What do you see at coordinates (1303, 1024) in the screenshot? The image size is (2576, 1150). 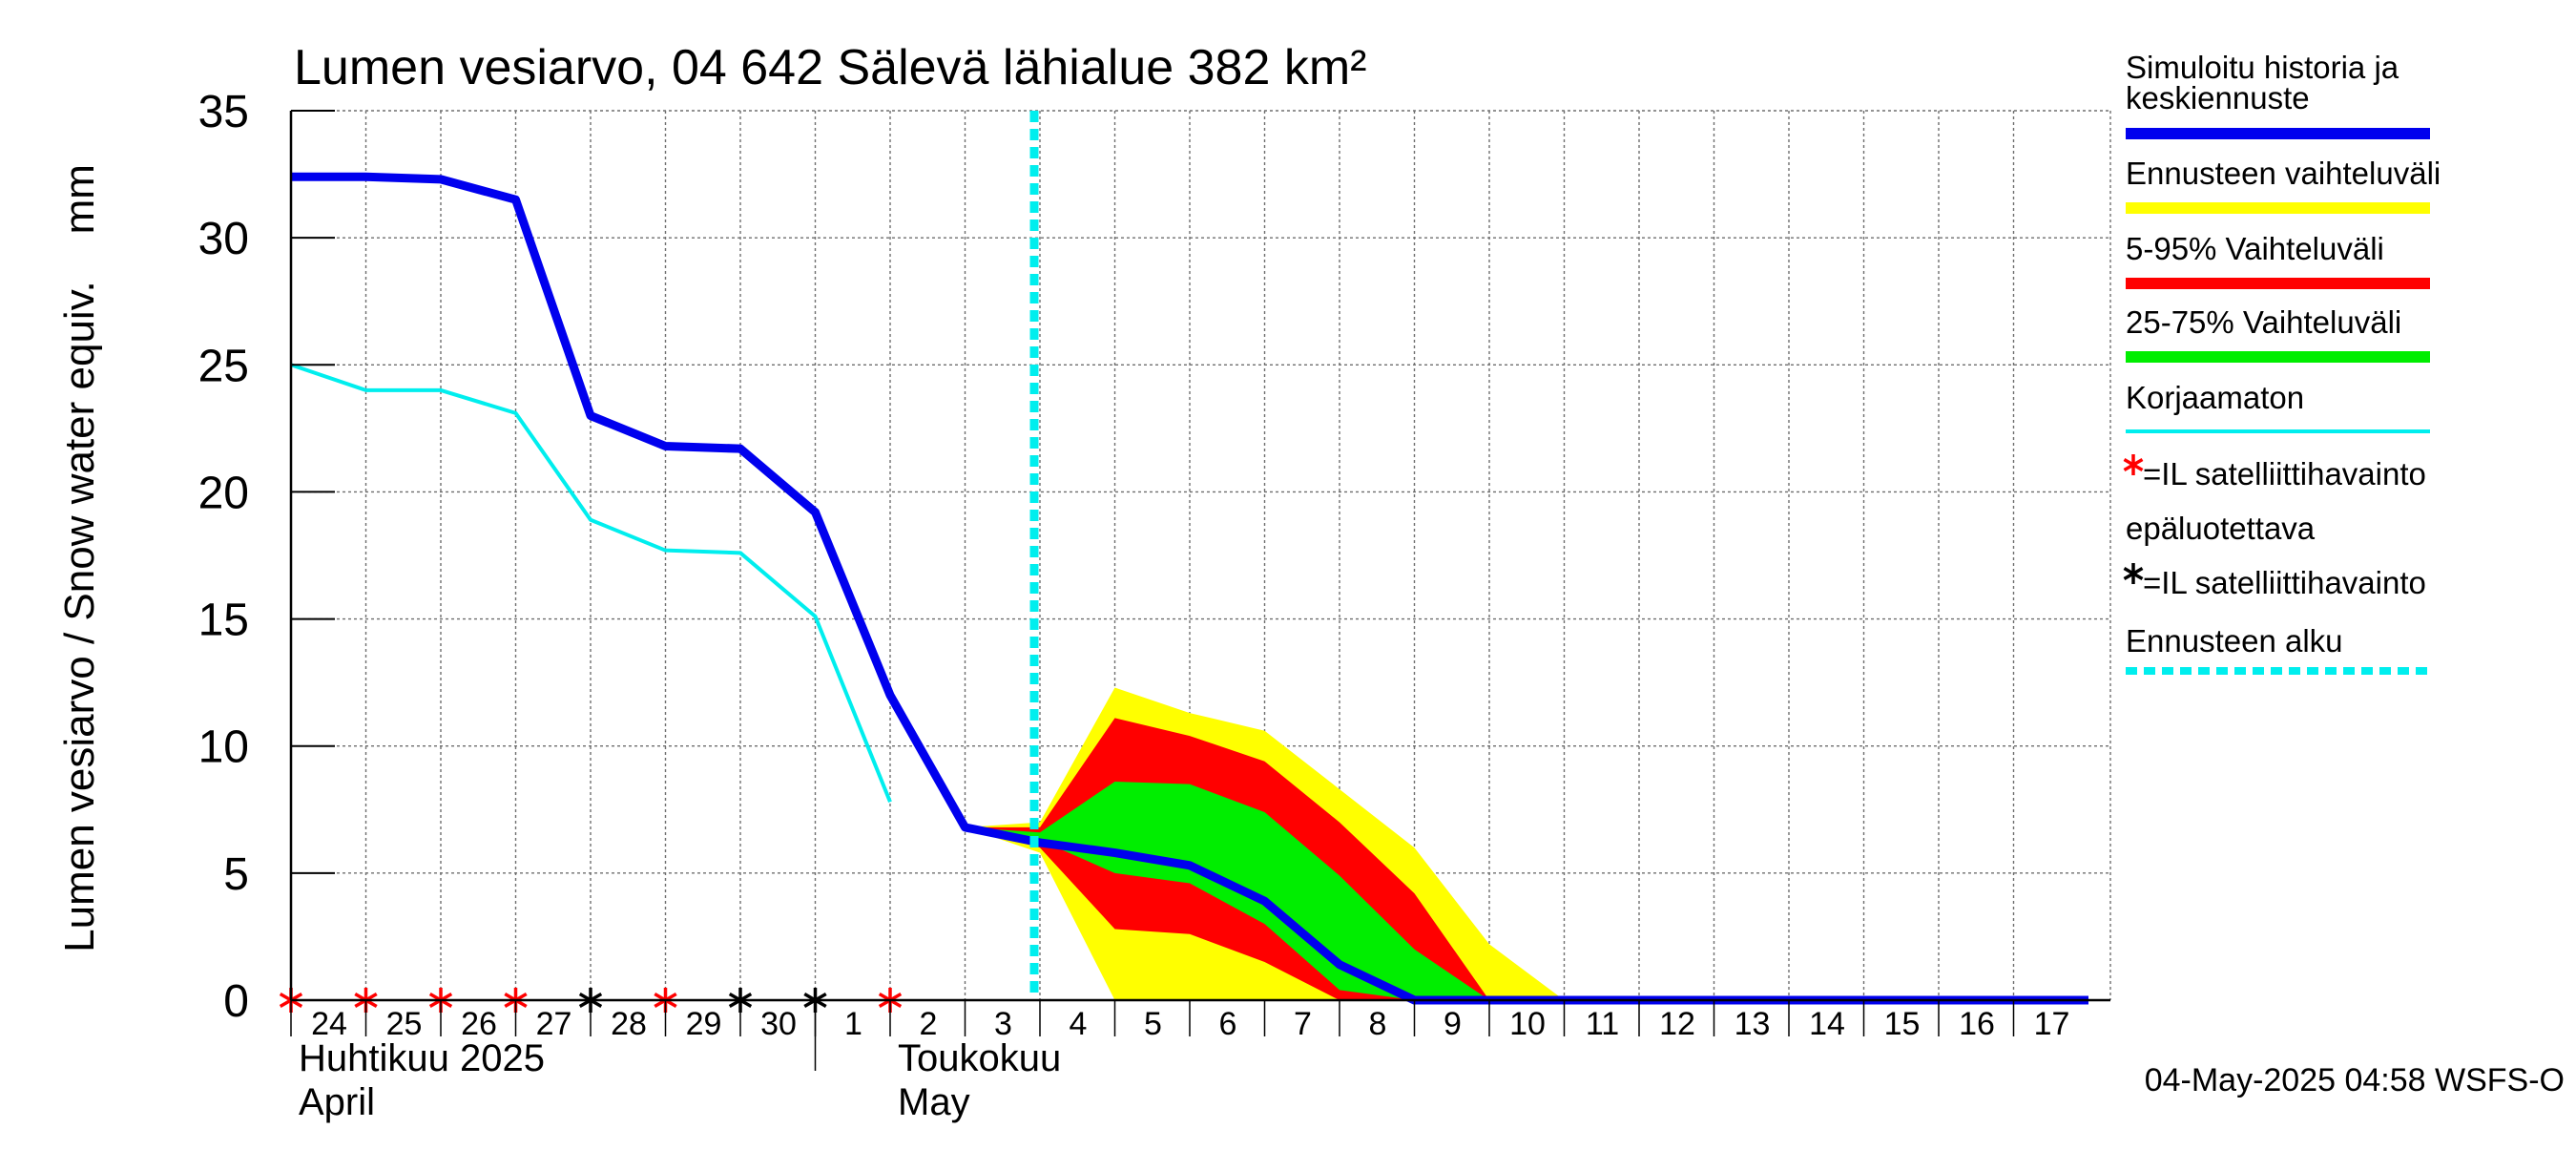 I see `x-tick-label: 7` at bounding box center [1303, 1024].